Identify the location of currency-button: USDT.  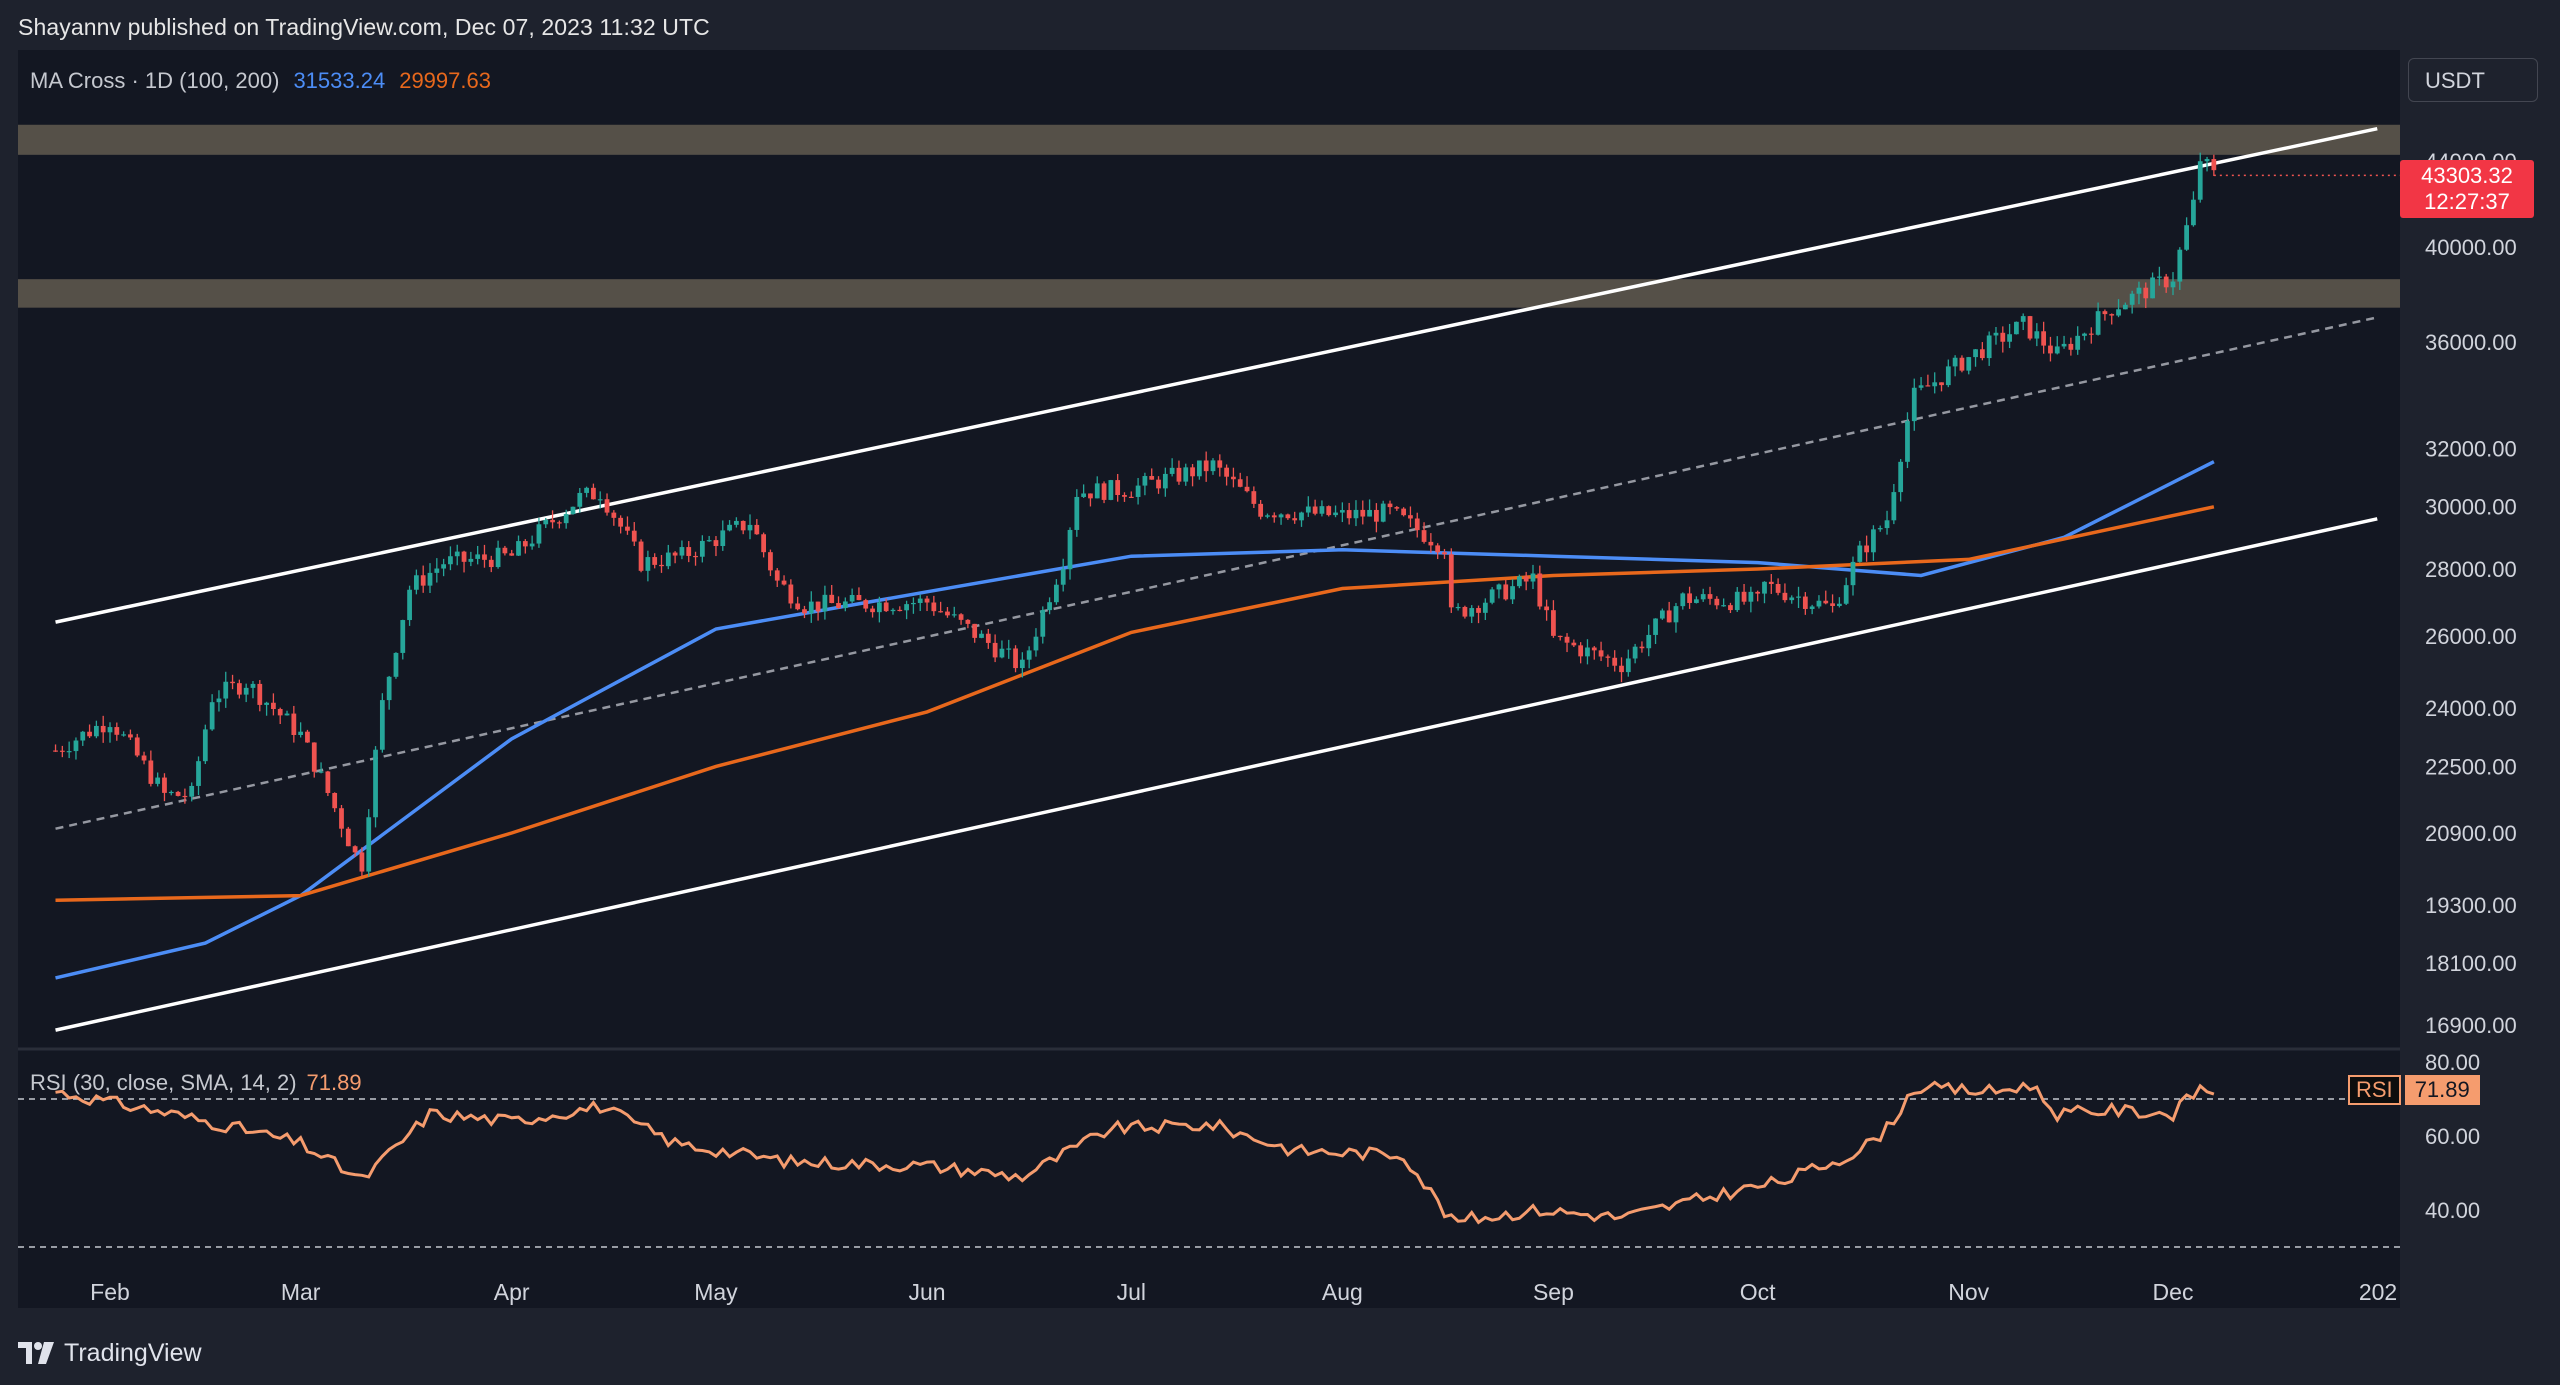
(2473, 80).